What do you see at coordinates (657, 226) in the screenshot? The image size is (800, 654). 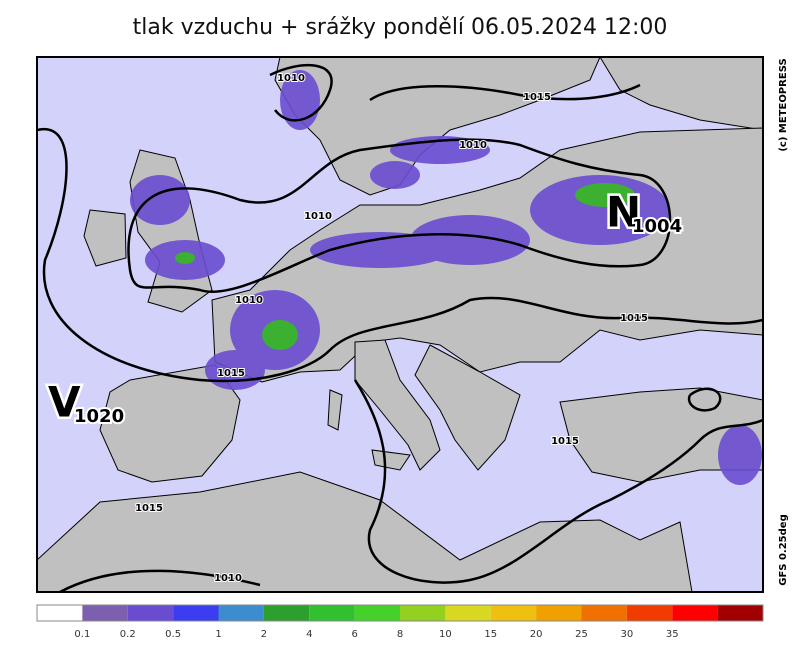 I see `center-value: 1004` at bounding box center [657, 226].